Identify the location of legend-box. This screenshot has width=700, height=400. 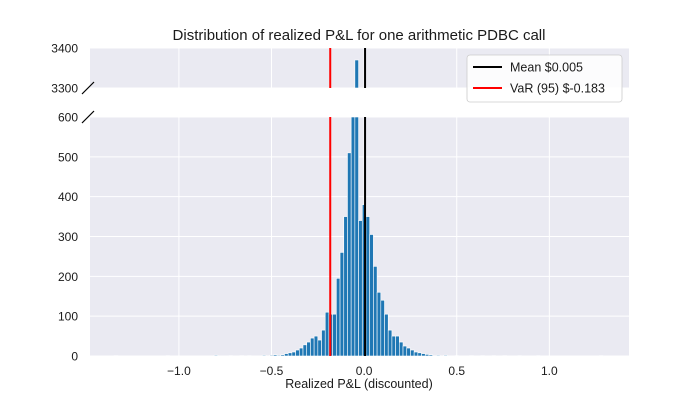
(544, 78).